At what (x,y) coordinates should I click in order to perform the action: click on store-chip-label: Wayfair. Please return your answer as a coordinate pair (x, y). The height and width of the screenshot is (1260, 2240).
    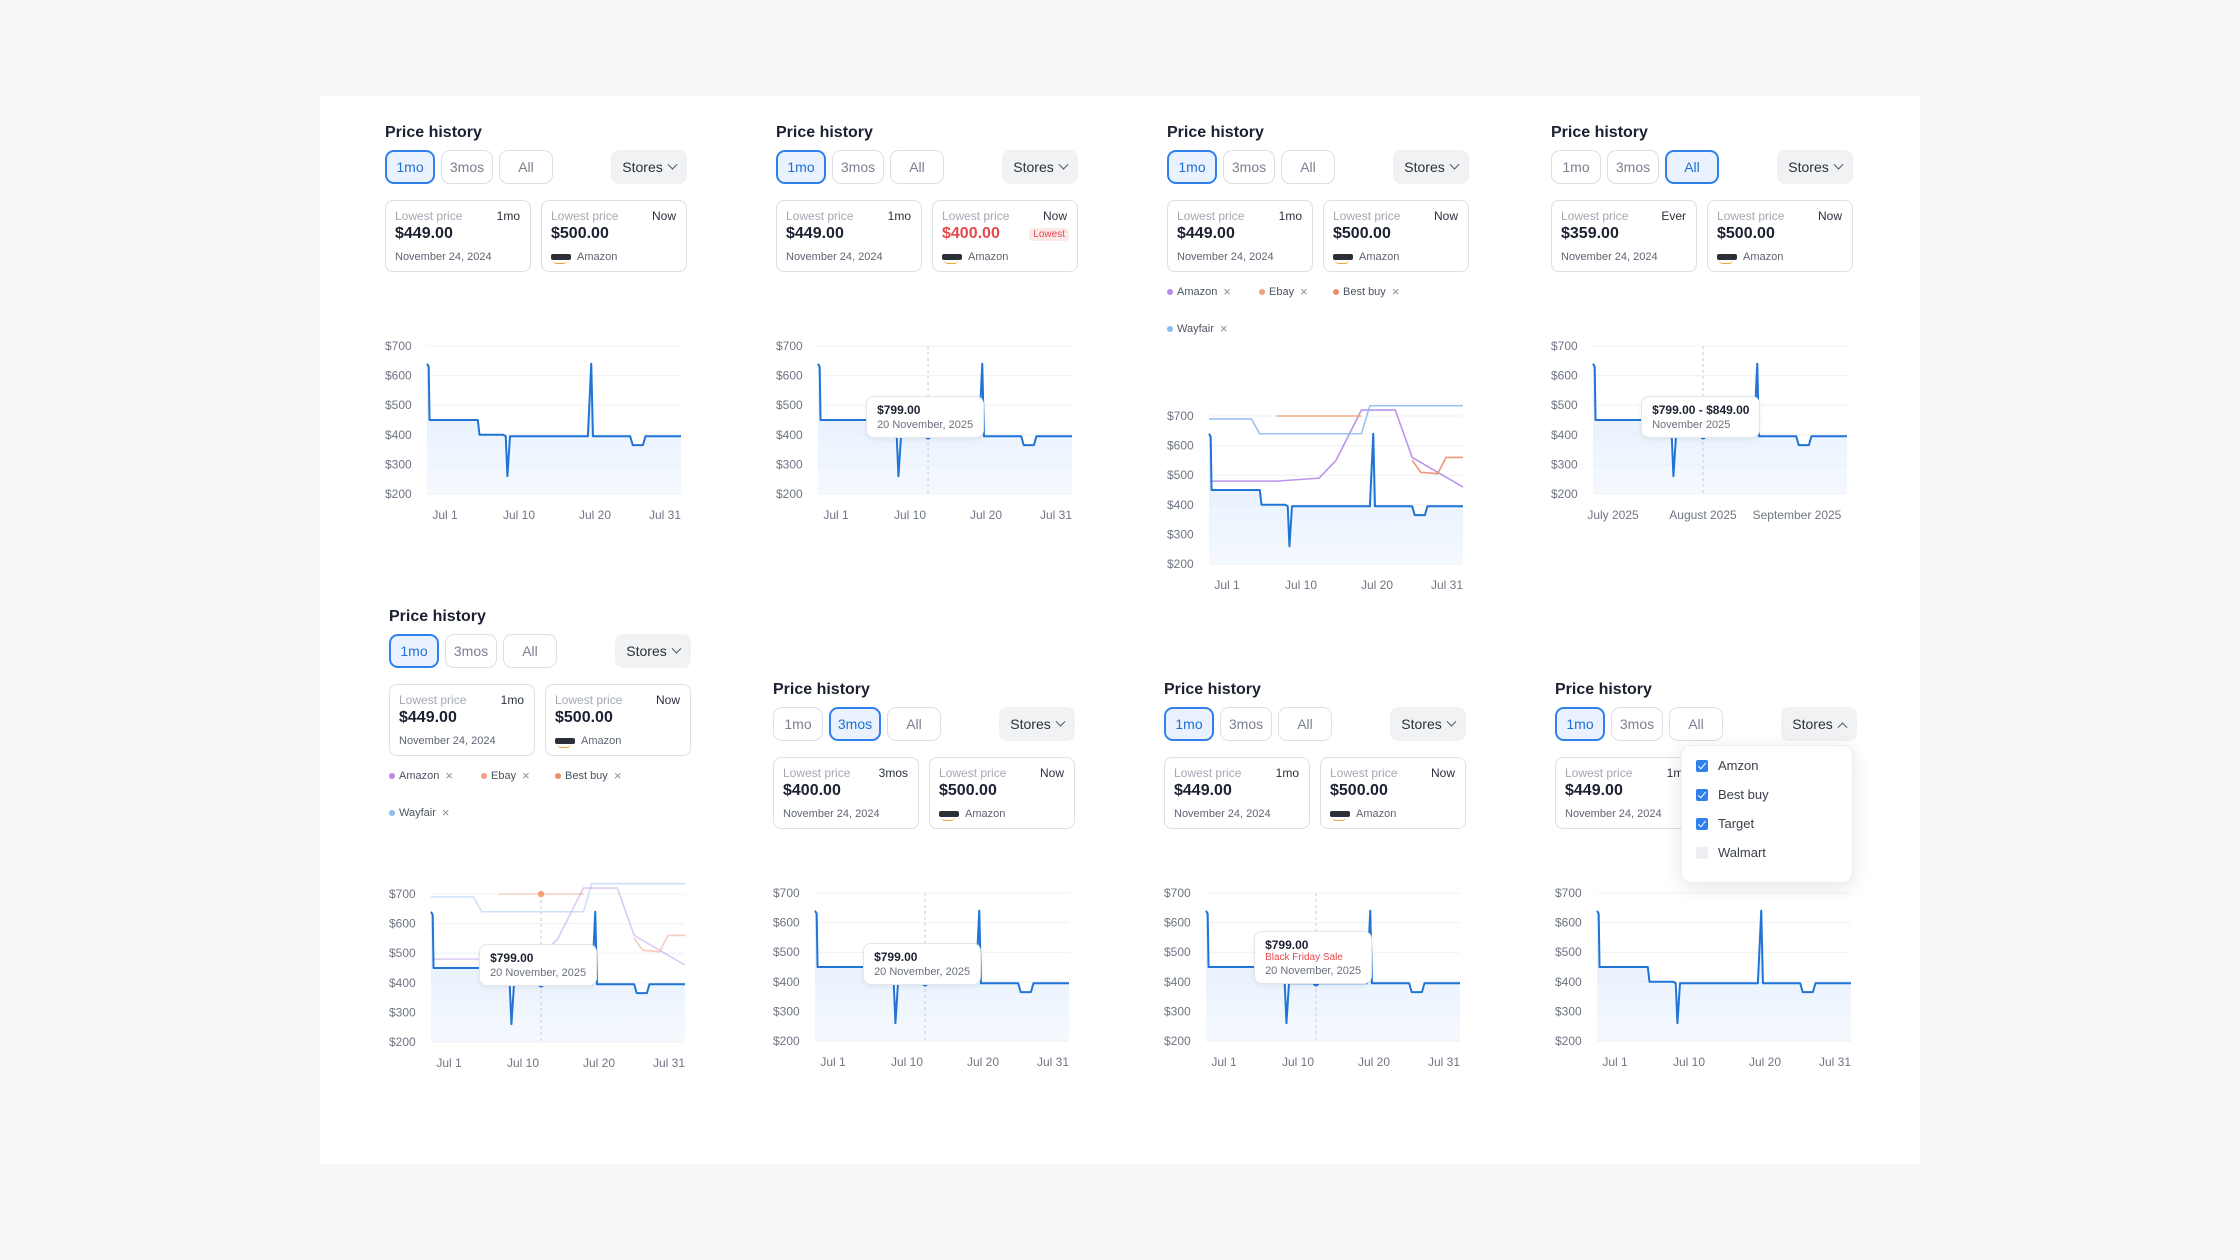
    Looking at the image, I should click on (417, 812).